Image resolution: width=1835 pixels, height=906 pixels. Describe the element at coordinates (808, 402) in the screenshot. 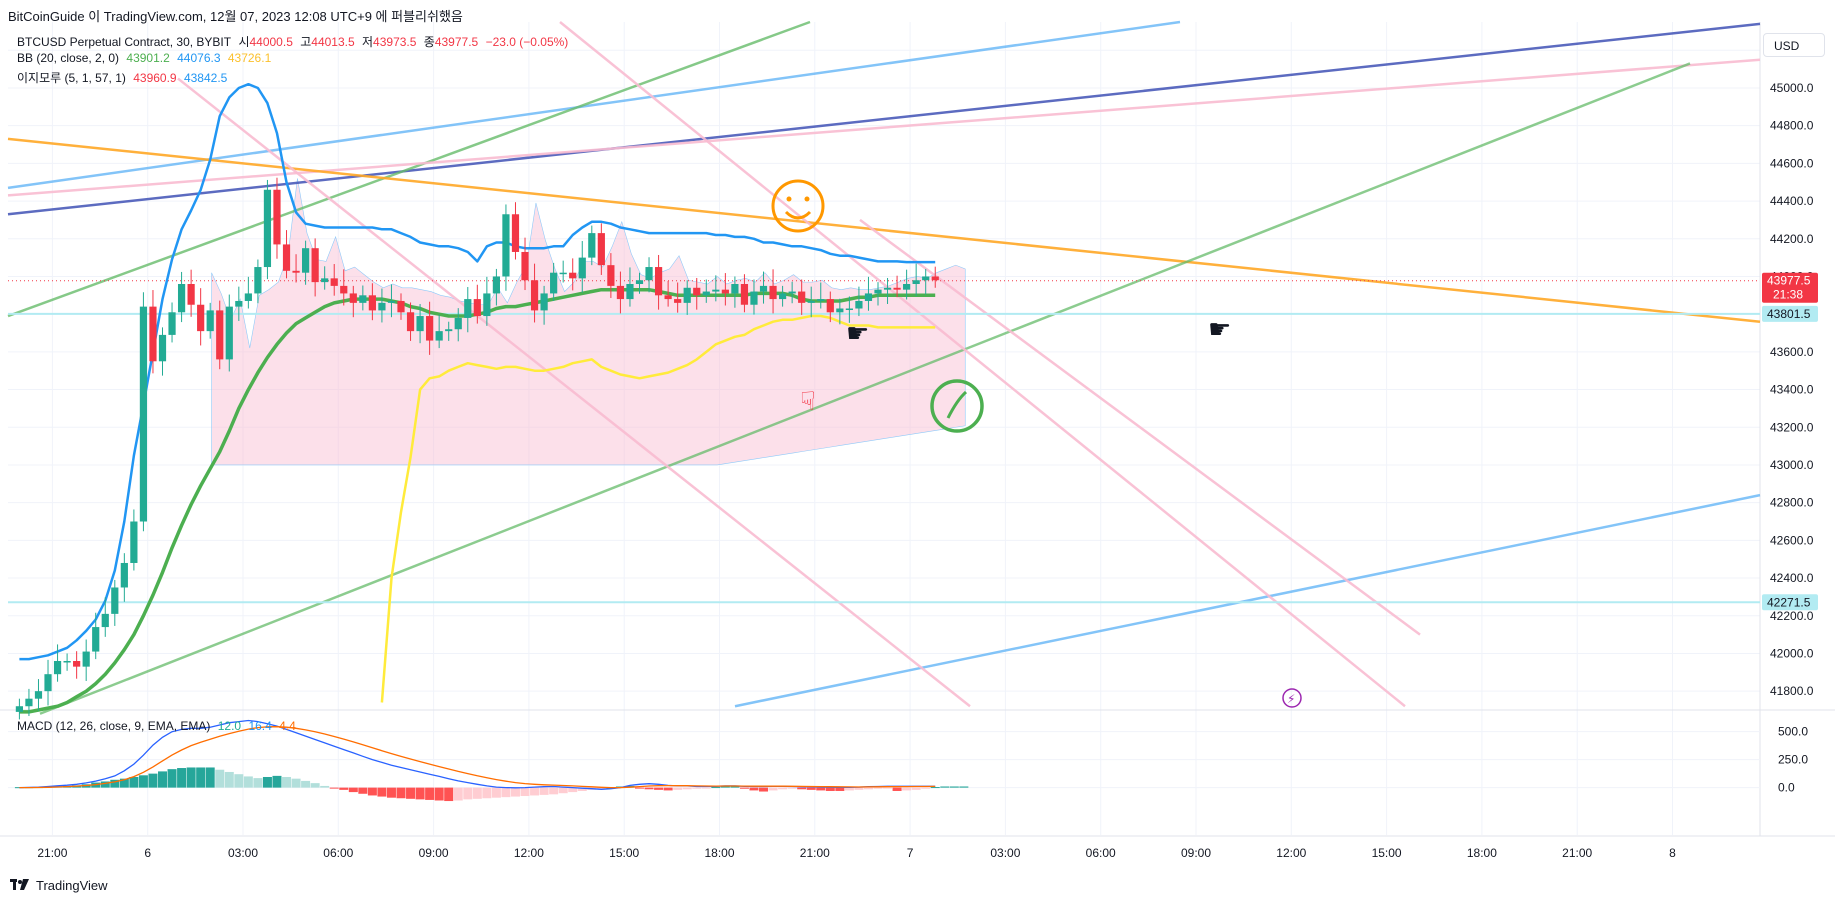

I see `pointing-down-hand-icon: ☟` at that location.